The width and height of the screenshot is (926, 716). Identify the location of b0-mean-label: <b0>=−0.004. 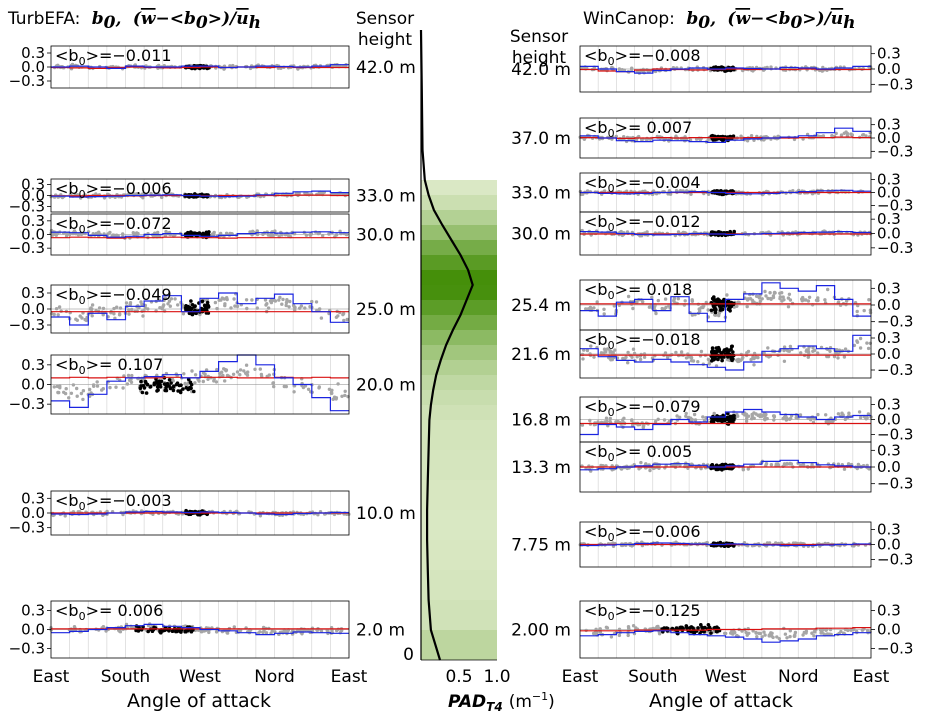
(642, 184).